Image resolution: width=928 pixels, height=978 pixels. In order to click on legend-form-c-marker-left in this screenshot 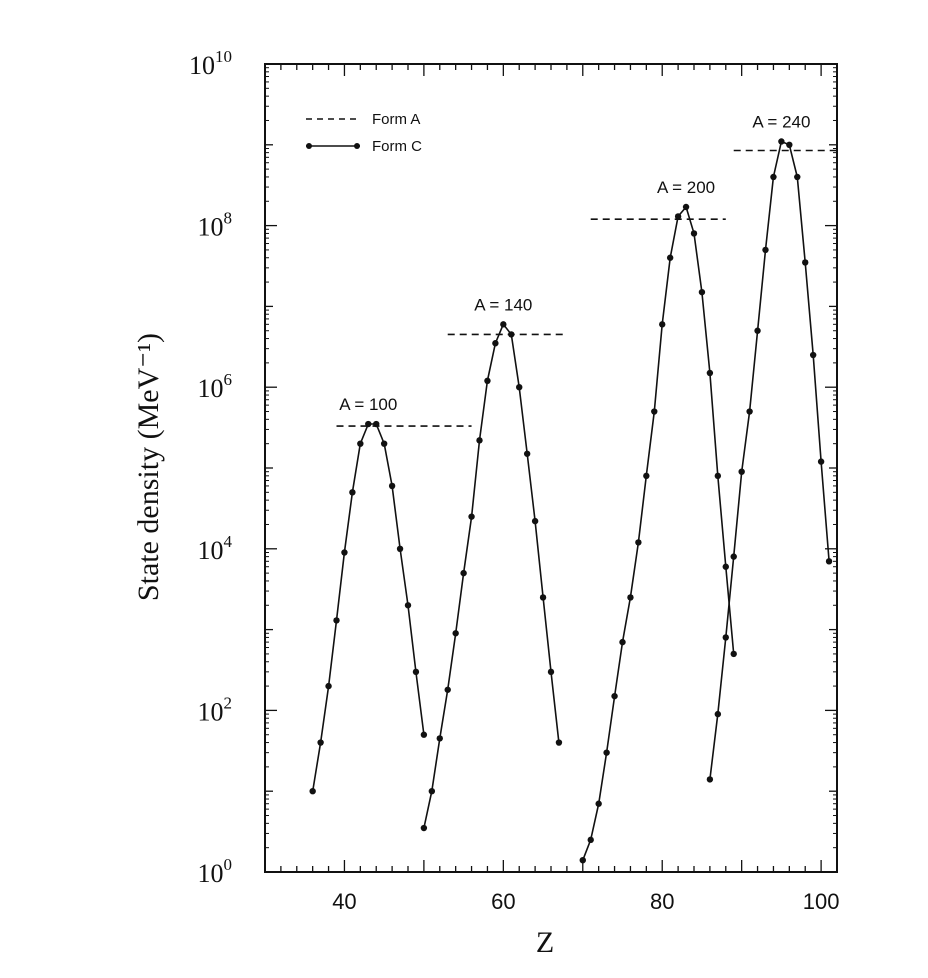, I will do `click(309, 146)`.